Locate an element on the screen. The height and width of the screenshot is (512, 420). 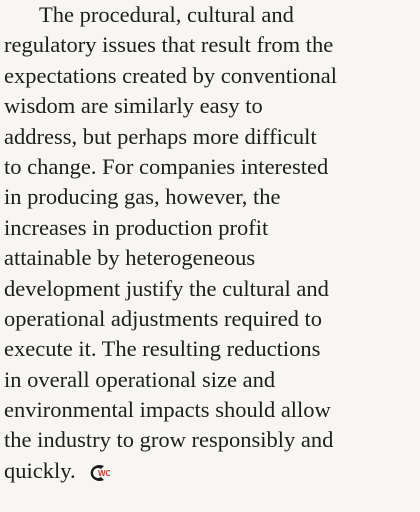
line-text: in overall operational size and is located at coordinates (140, 379).